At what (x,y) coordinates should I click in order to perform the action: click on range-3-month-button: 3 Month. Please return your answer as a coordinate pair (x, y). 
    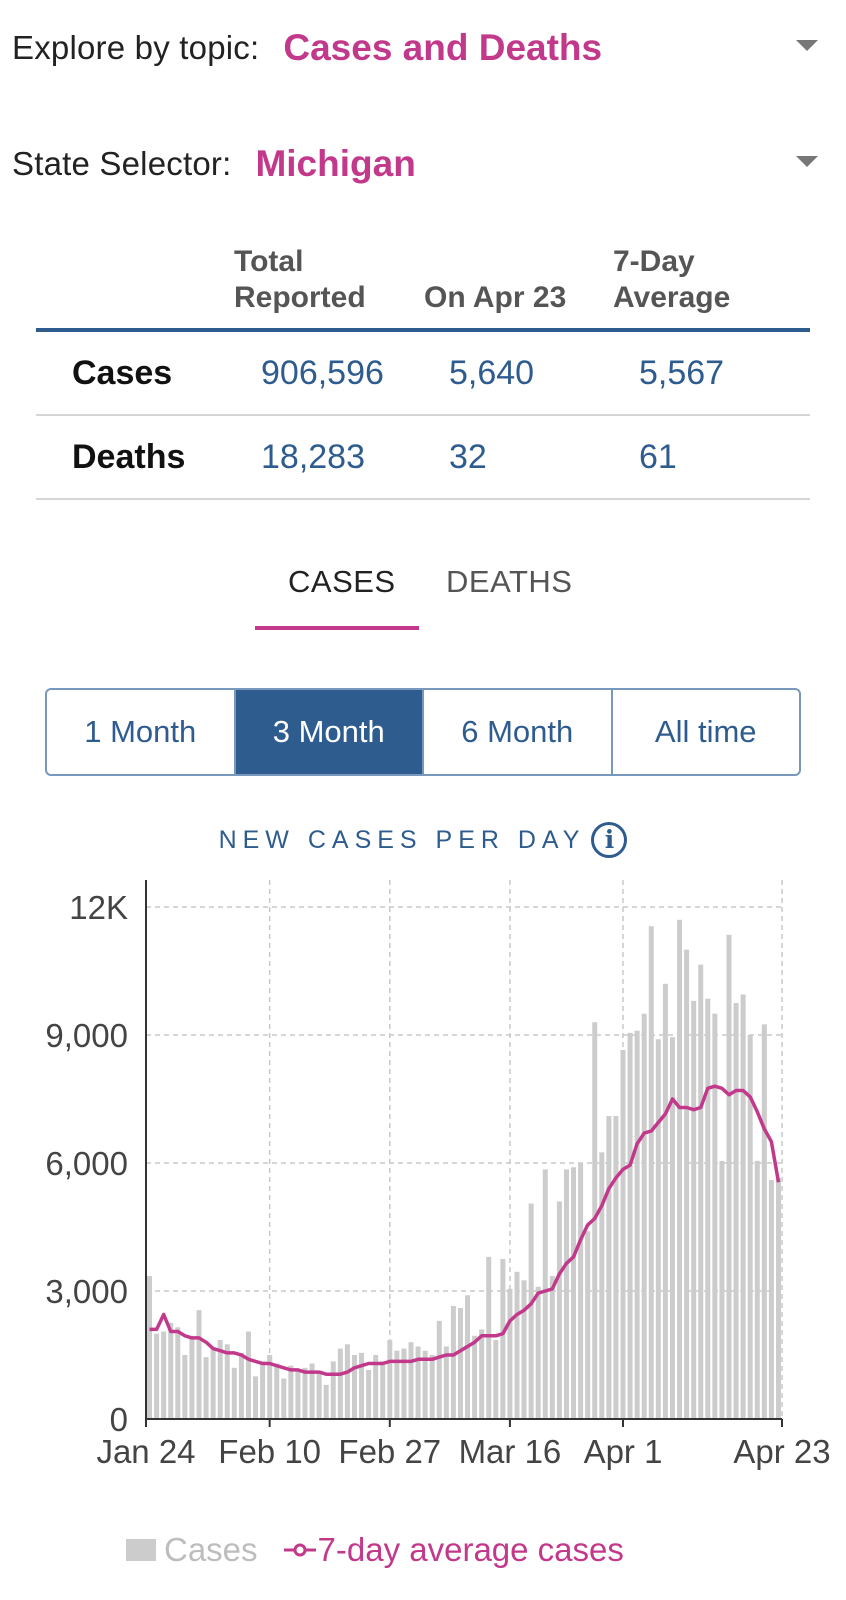
    Looking at the image, I should click on (329, 732).